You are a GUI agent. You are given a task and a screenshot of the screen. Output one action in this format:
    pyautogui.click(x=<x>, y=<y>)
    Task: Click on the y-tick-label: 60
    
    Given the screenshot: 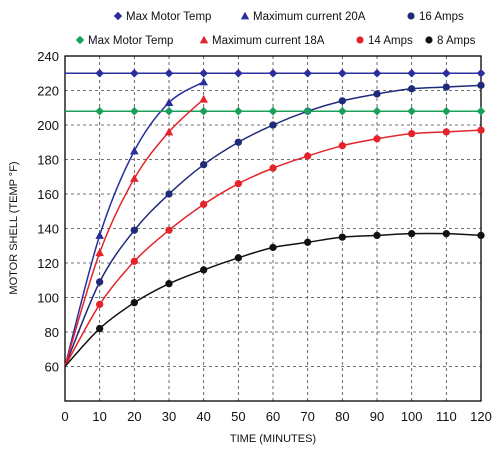 What is the action you would take?
    pyautogui.click(x=52, y=367)
    